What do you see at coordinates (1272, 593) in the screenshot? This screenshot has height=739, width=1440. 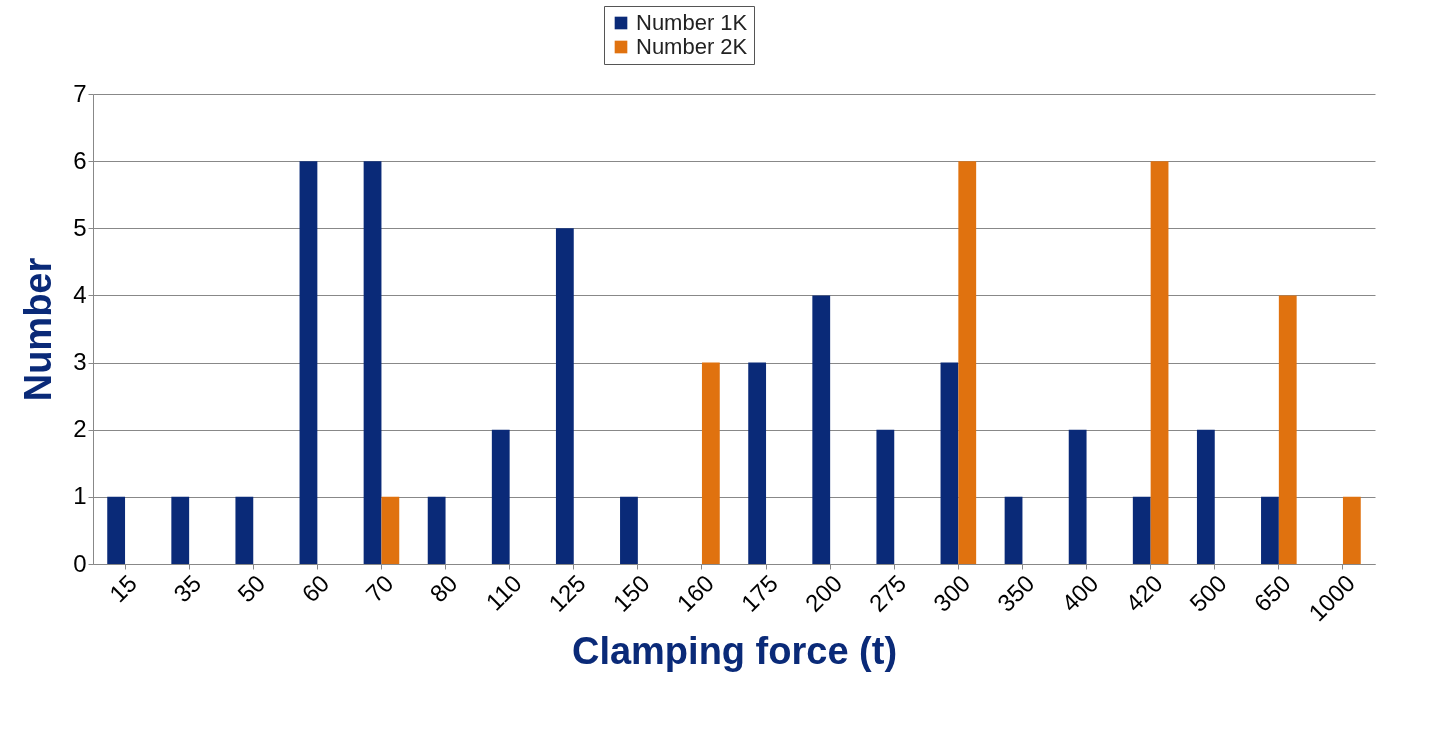 I see `x-tick-label: 650` at bounding box center [1272, 593].